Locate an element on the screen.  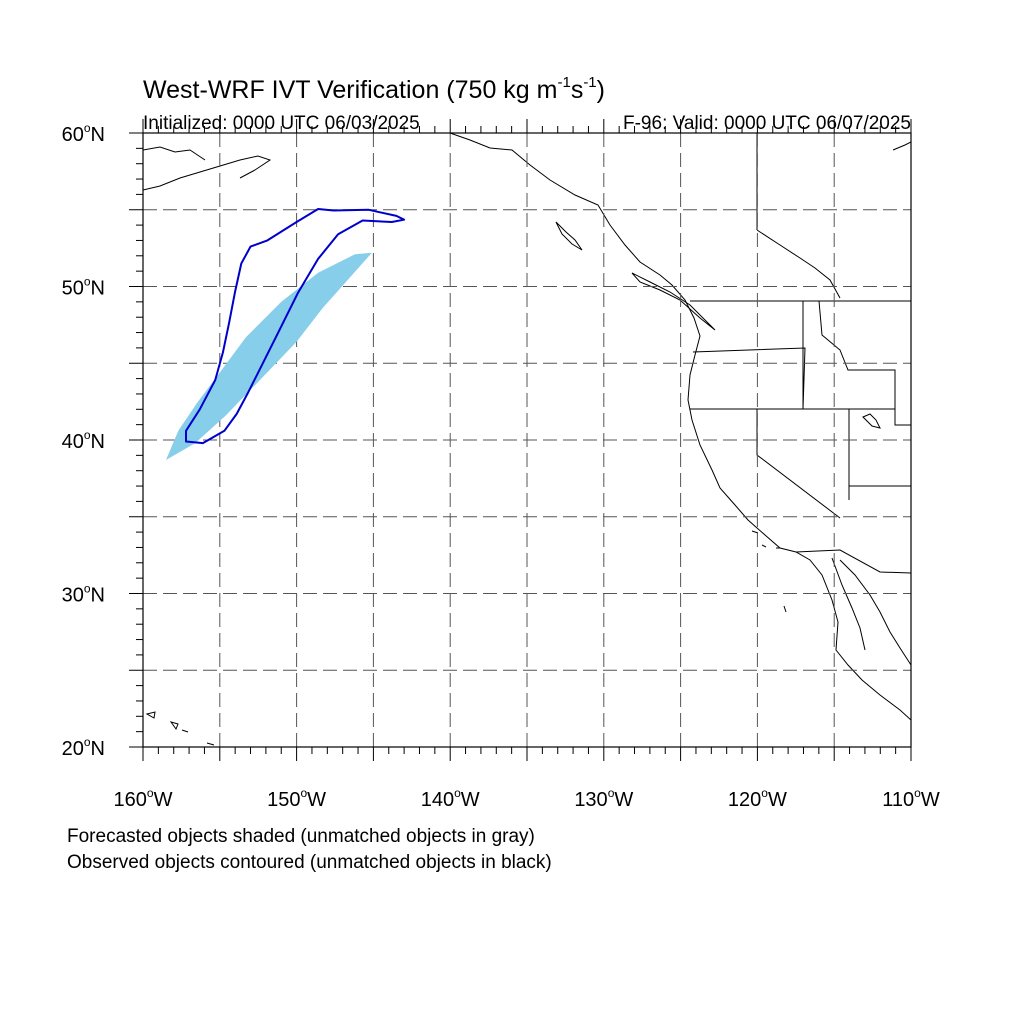
california-nevada-border is located at coordinates (798, 464).